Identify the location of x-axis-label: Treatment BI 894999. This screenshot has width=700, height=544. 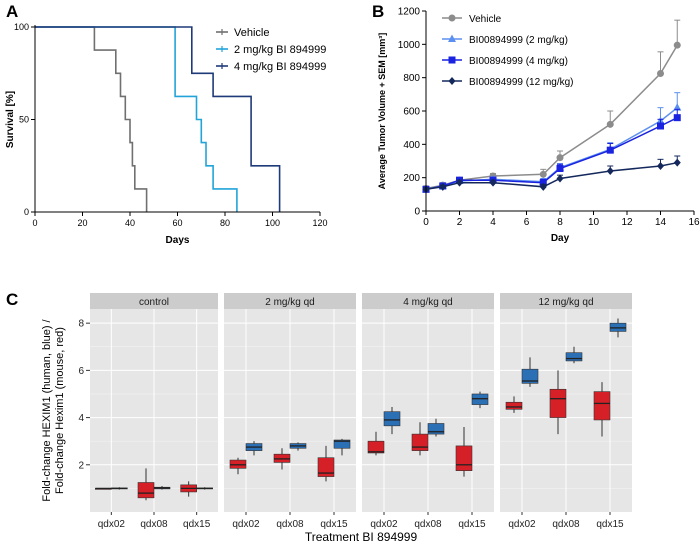
(361, 537).